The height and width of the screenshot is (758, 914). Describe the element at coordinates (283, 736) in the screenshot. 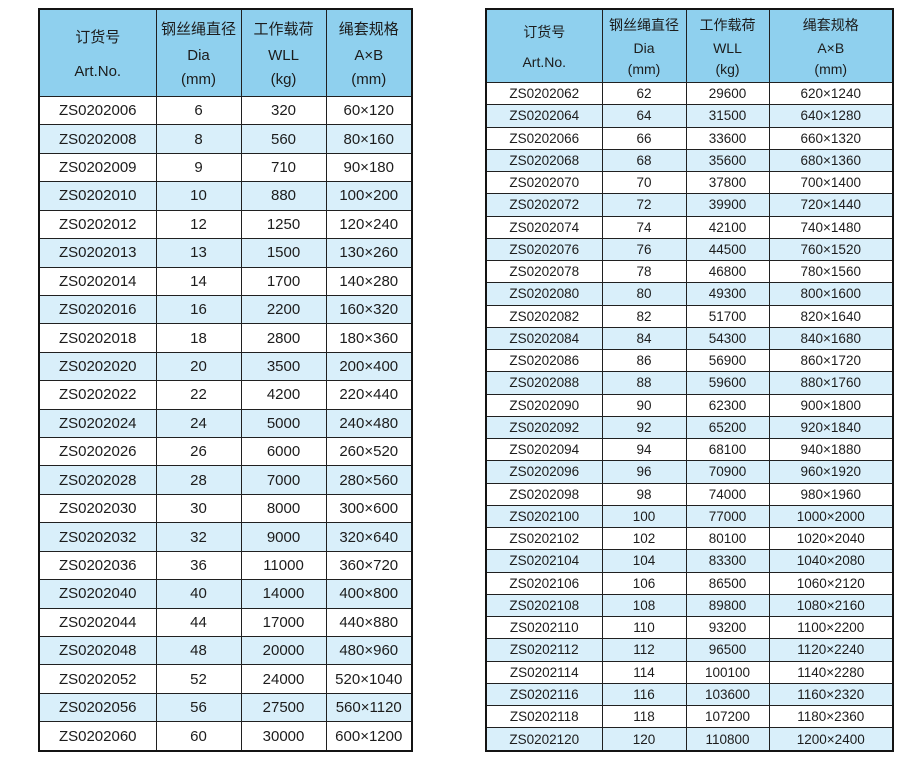

I see `cell-wll: 30000` at that location.